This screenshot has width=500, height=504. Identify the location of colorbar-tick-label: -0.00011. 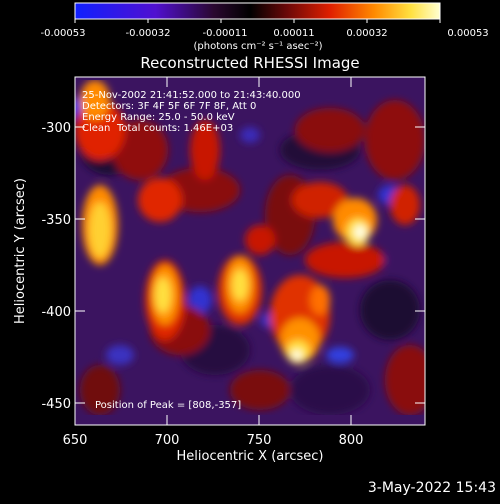
(225, 33).